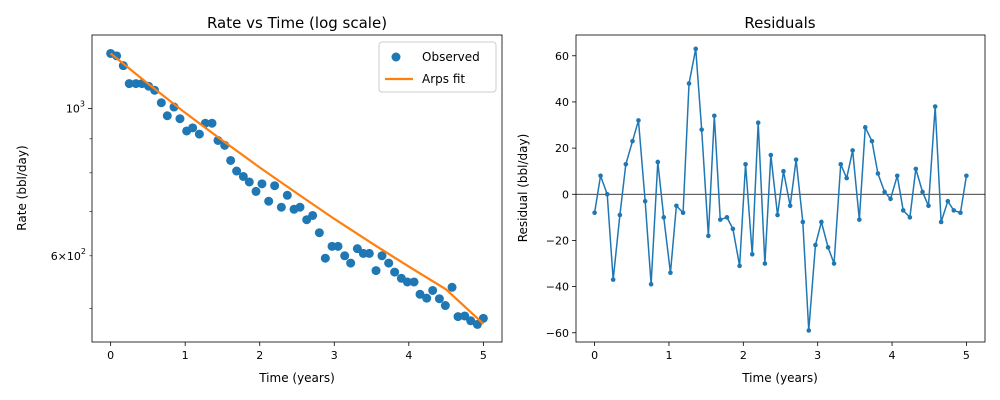  Describe the element at coordinates (668, 355) in the screenshot. I see `residual-xtick-label: 1` at that location.